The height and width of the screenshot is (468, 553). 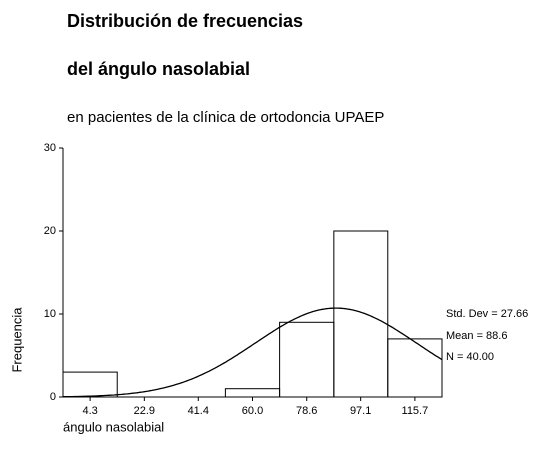 I want to click on x-tick-label: 41.4, so click(x=198, y=411).